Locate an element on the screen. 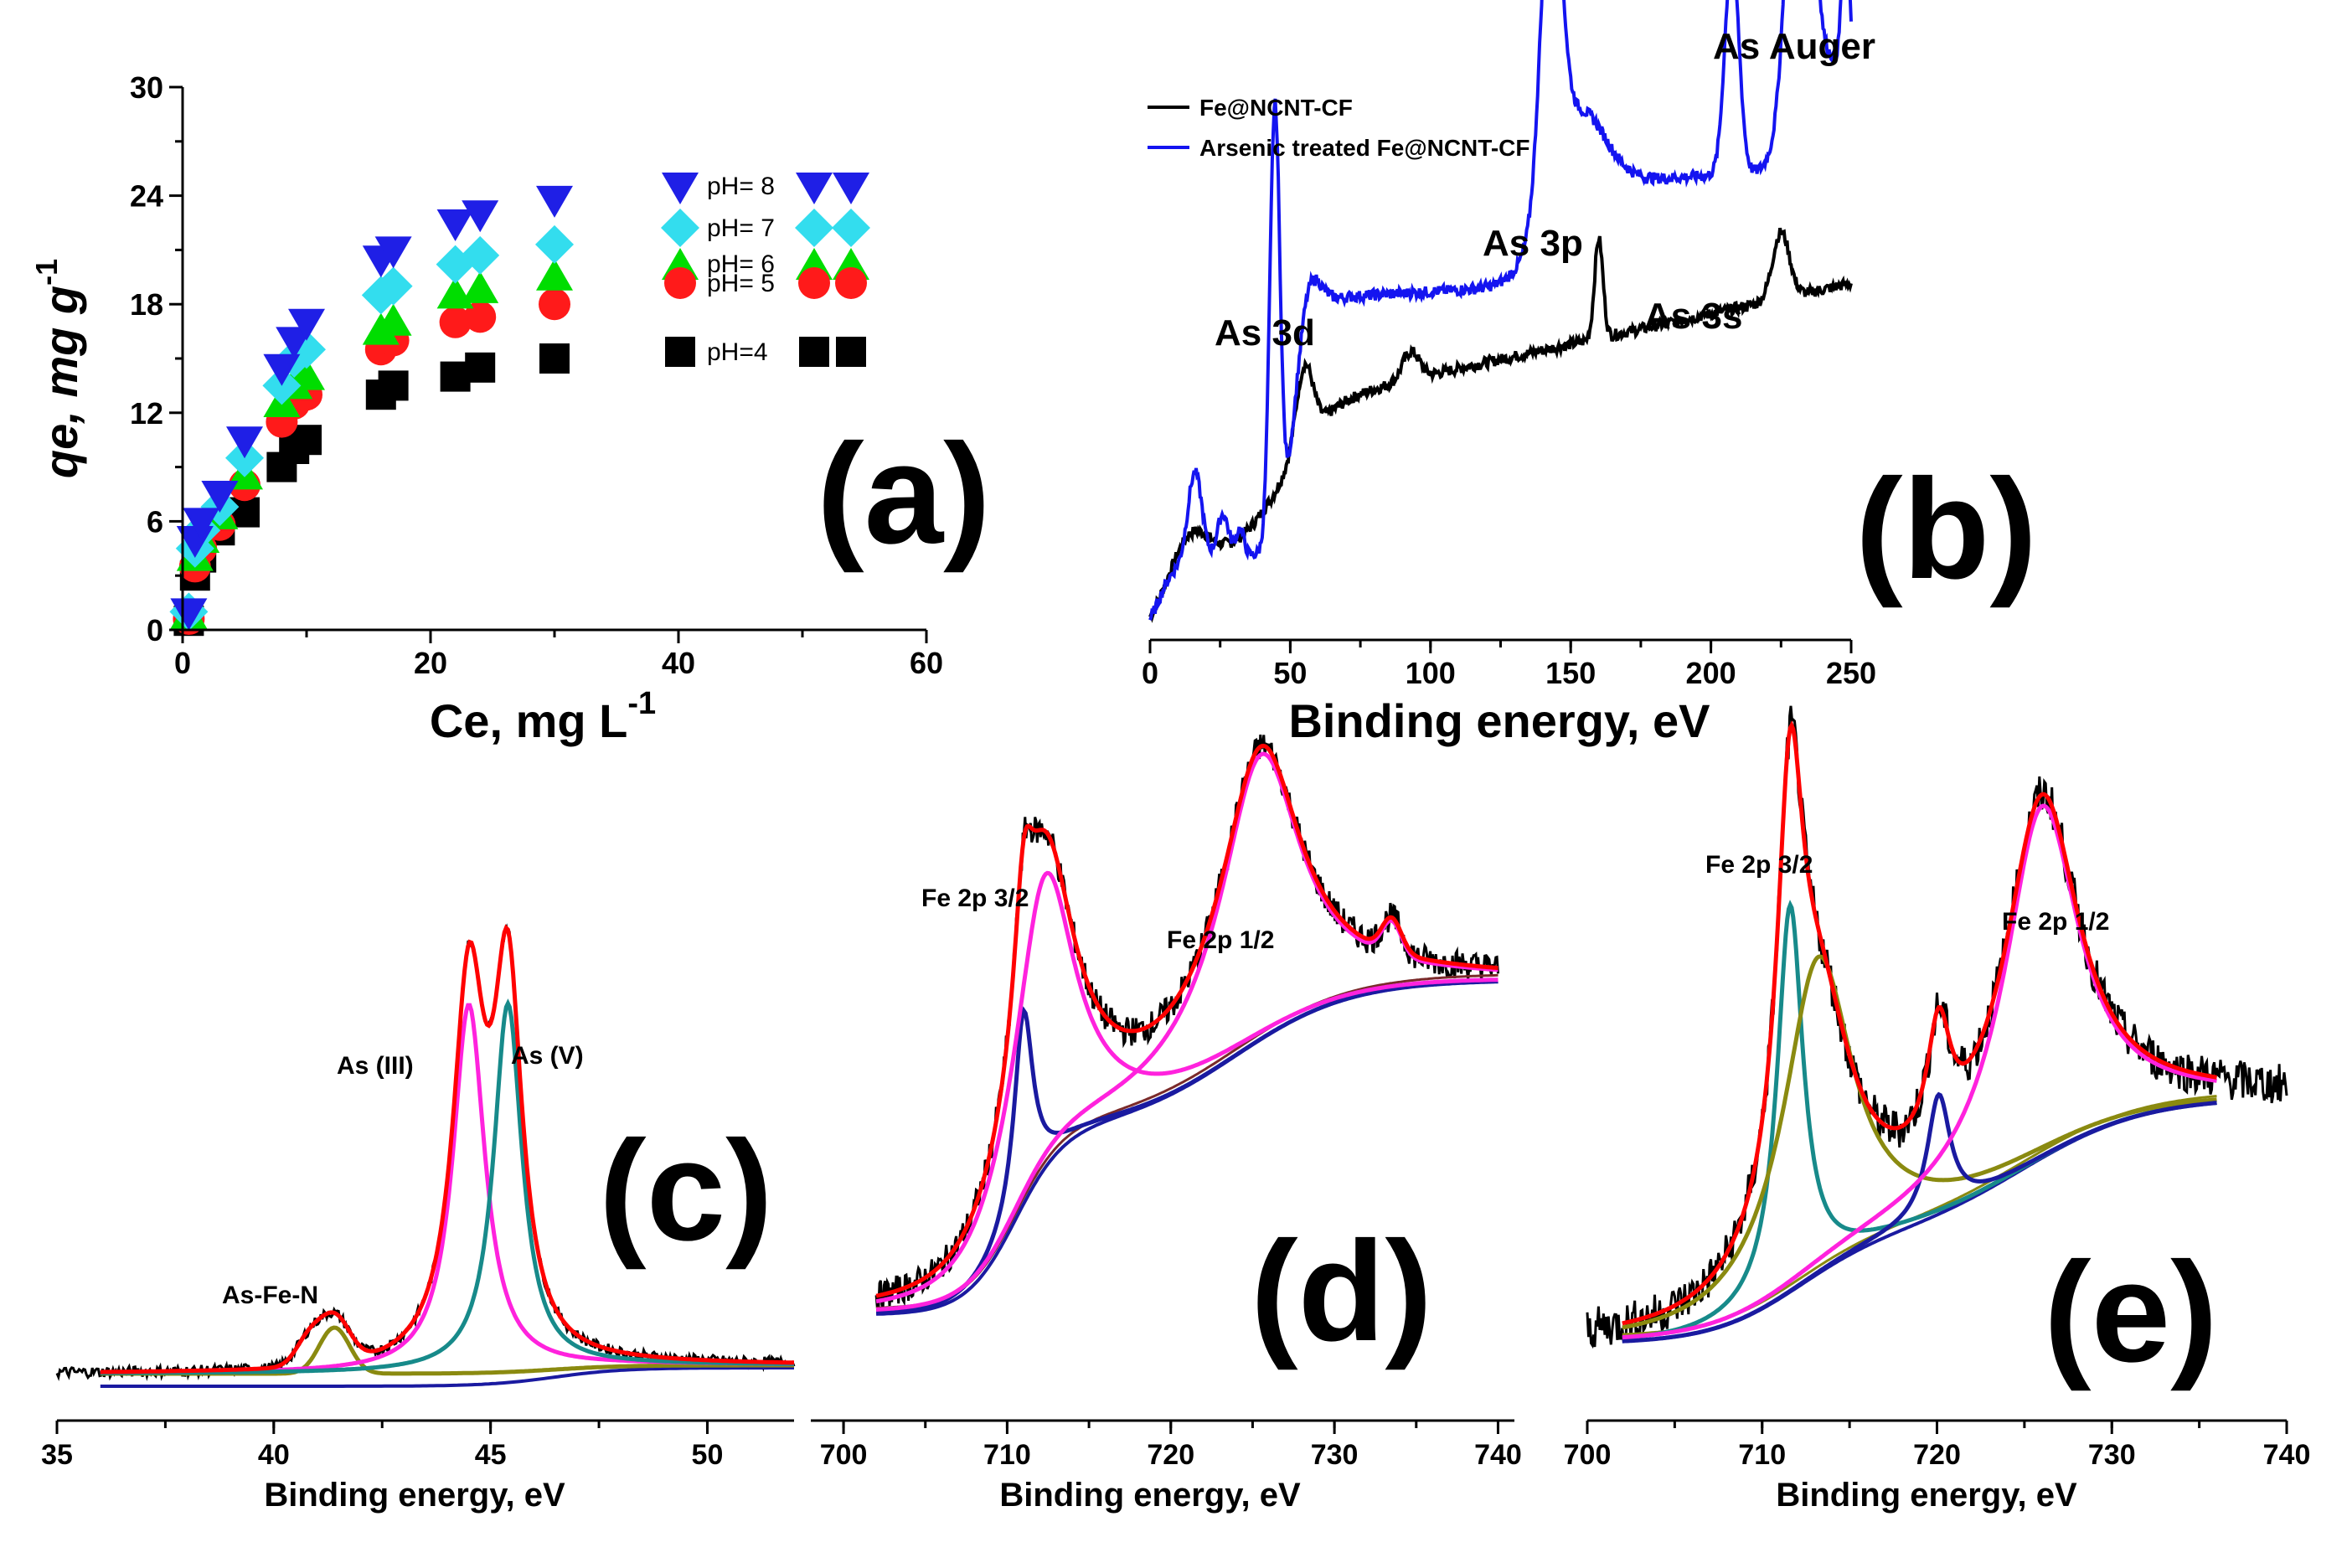 The height and width of the screenshot is (1568, 2347). panel-b-annotation-as-3d: As 3d is located at coordinates (1265, 332).